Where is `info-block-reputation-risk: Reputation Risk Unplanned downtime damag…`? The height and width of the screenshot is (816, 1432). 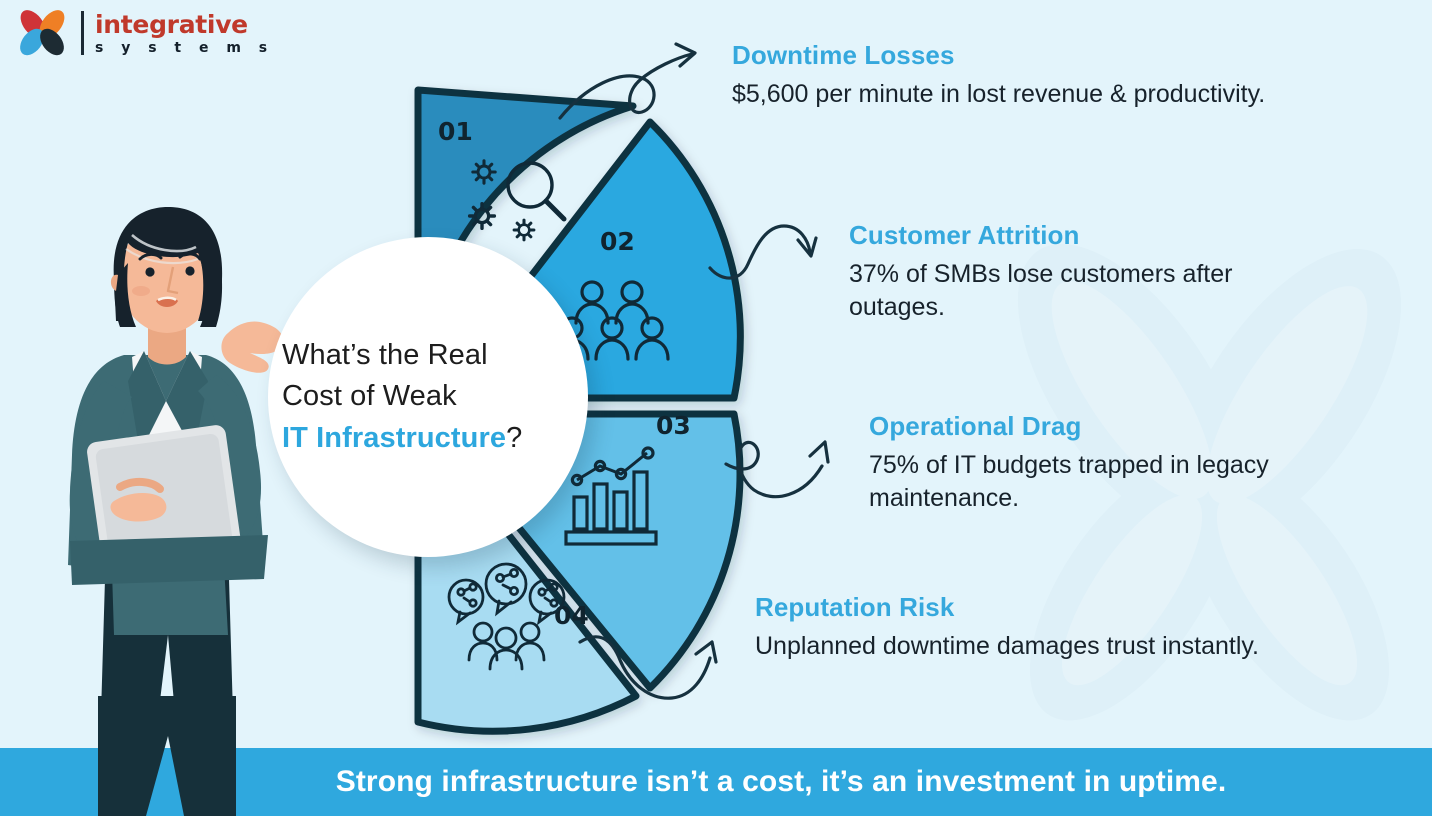 info-block-reputation-risk: Reputation Risk Unplanned downtime damag… is located at coordinates (1015, 627).